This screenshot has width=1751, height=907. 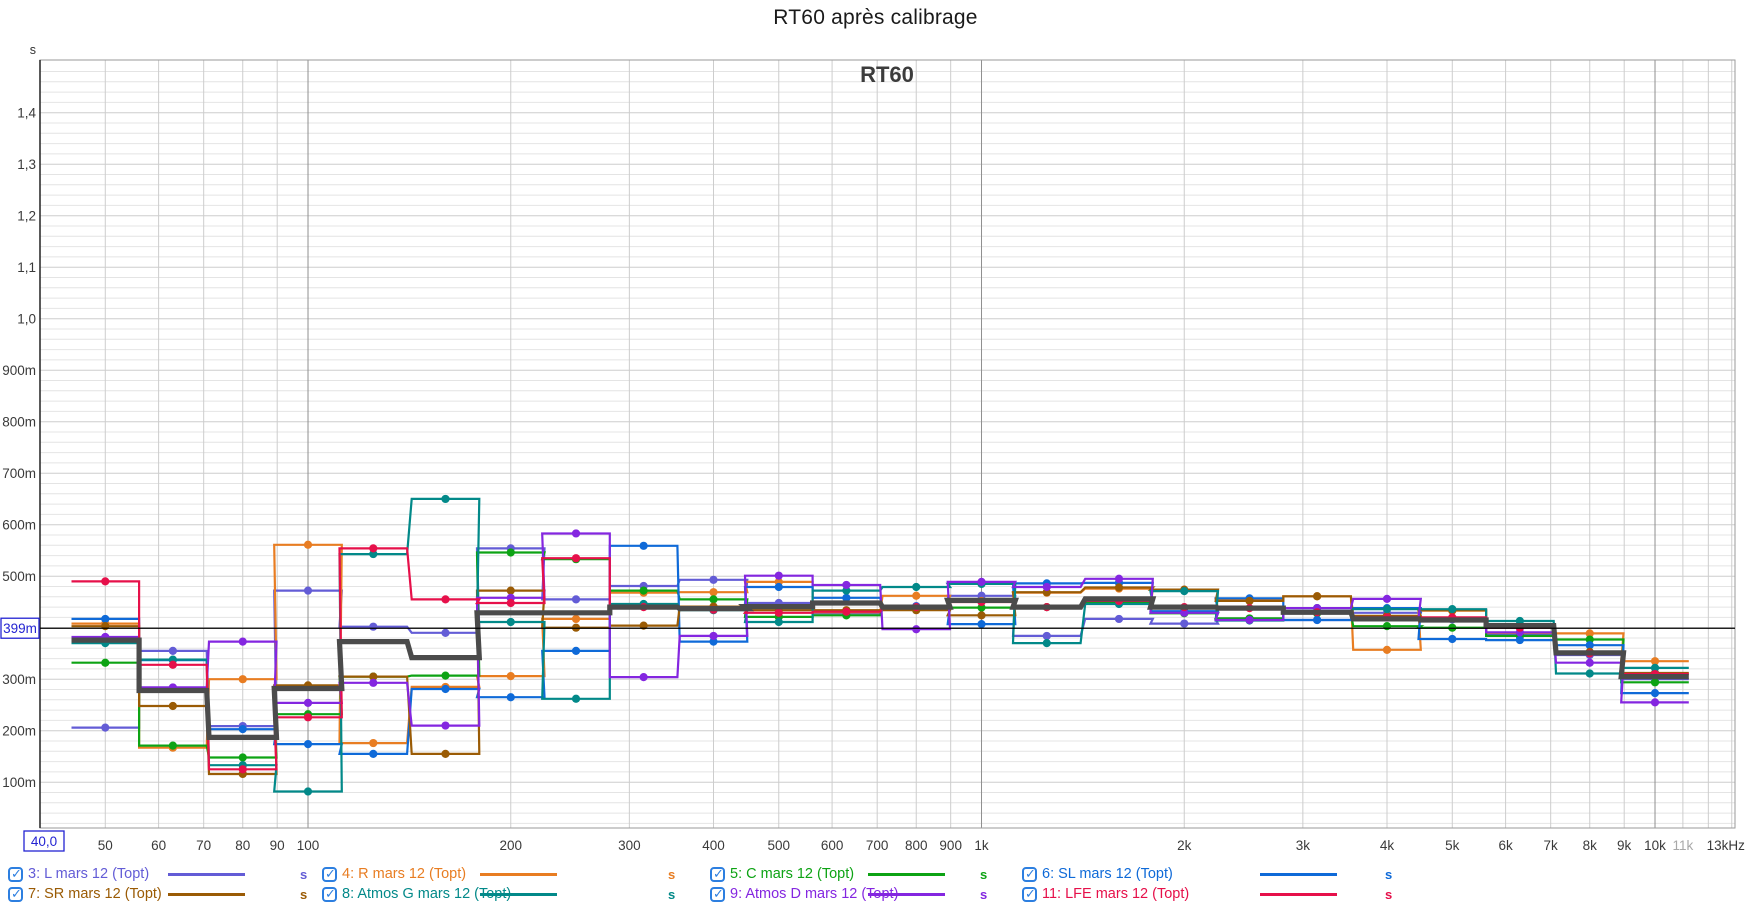 What do you see at coordinates (1107, 874) in the screenshot?
I see `legend-trace-label: 6: SL mars 12 (Topt)` at bounding box center [1107, 874].